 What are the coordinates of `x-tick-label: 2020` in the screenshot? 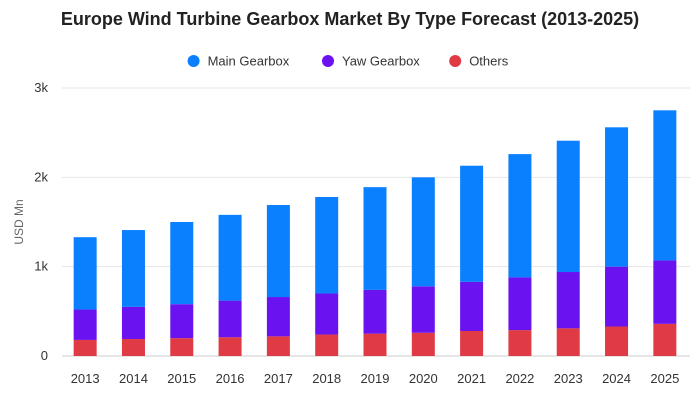 It's located at (423, 378).